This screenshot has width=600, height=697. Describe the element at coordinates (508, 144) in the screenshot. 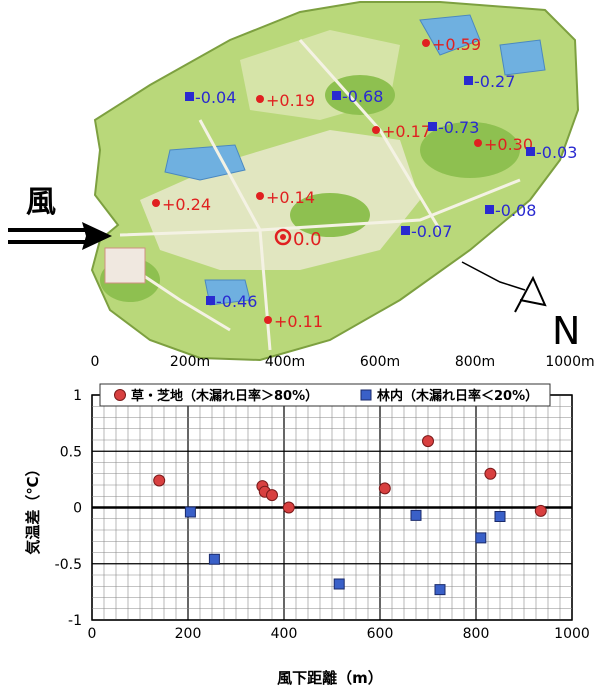

I see `grass-temp-label: +0.30` at that location.